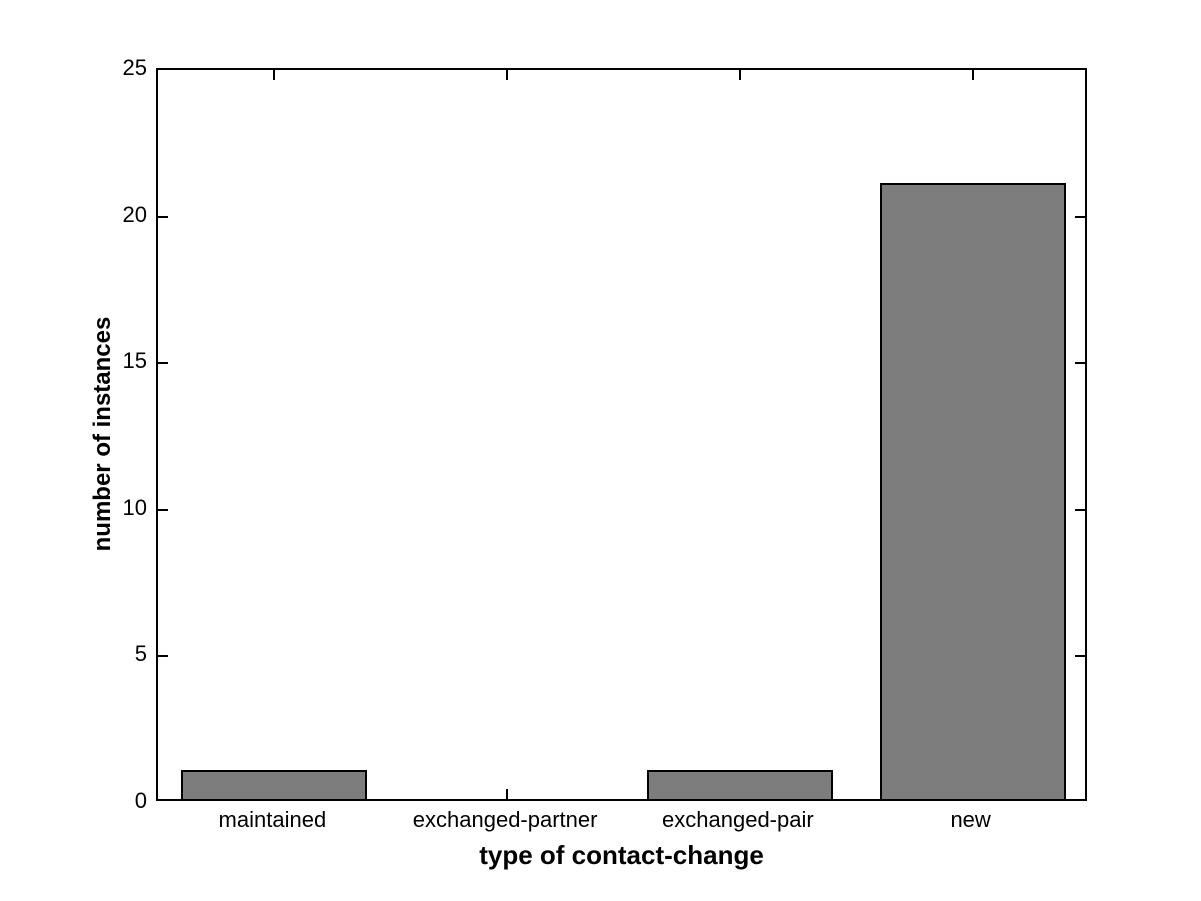  I want to click on bar-maintained, so click(274, 784).